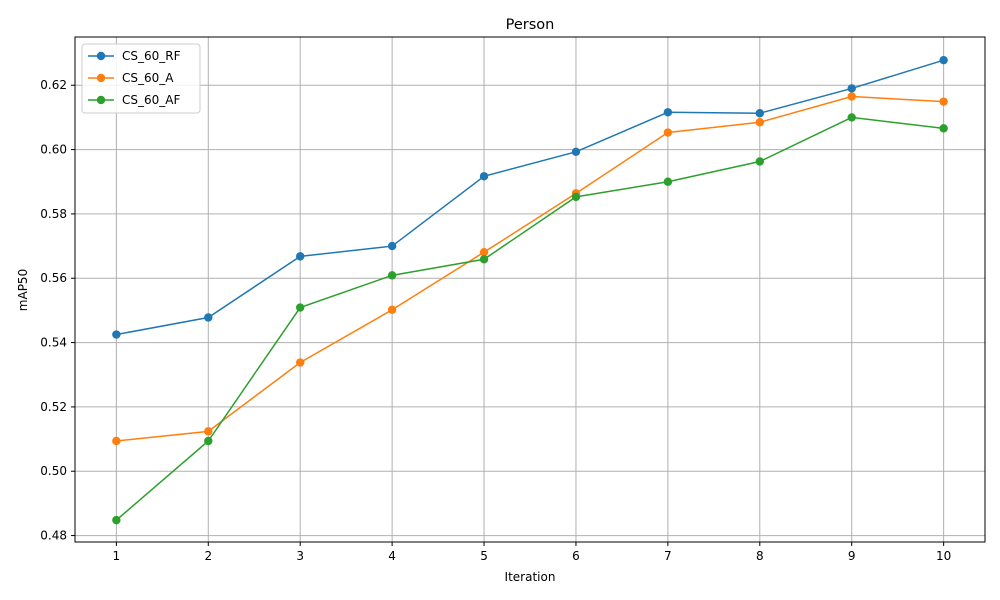  I want to click on x-tick-label: 9, so click(852, 556).